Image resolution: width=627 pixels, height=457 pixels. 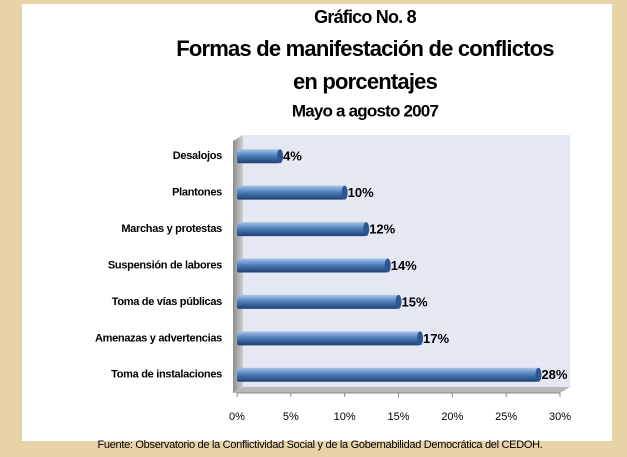 What do you see at coordinates (382, 229) in the screenshot?
I see `value-label: 12%` at bounding box center [382, 229].